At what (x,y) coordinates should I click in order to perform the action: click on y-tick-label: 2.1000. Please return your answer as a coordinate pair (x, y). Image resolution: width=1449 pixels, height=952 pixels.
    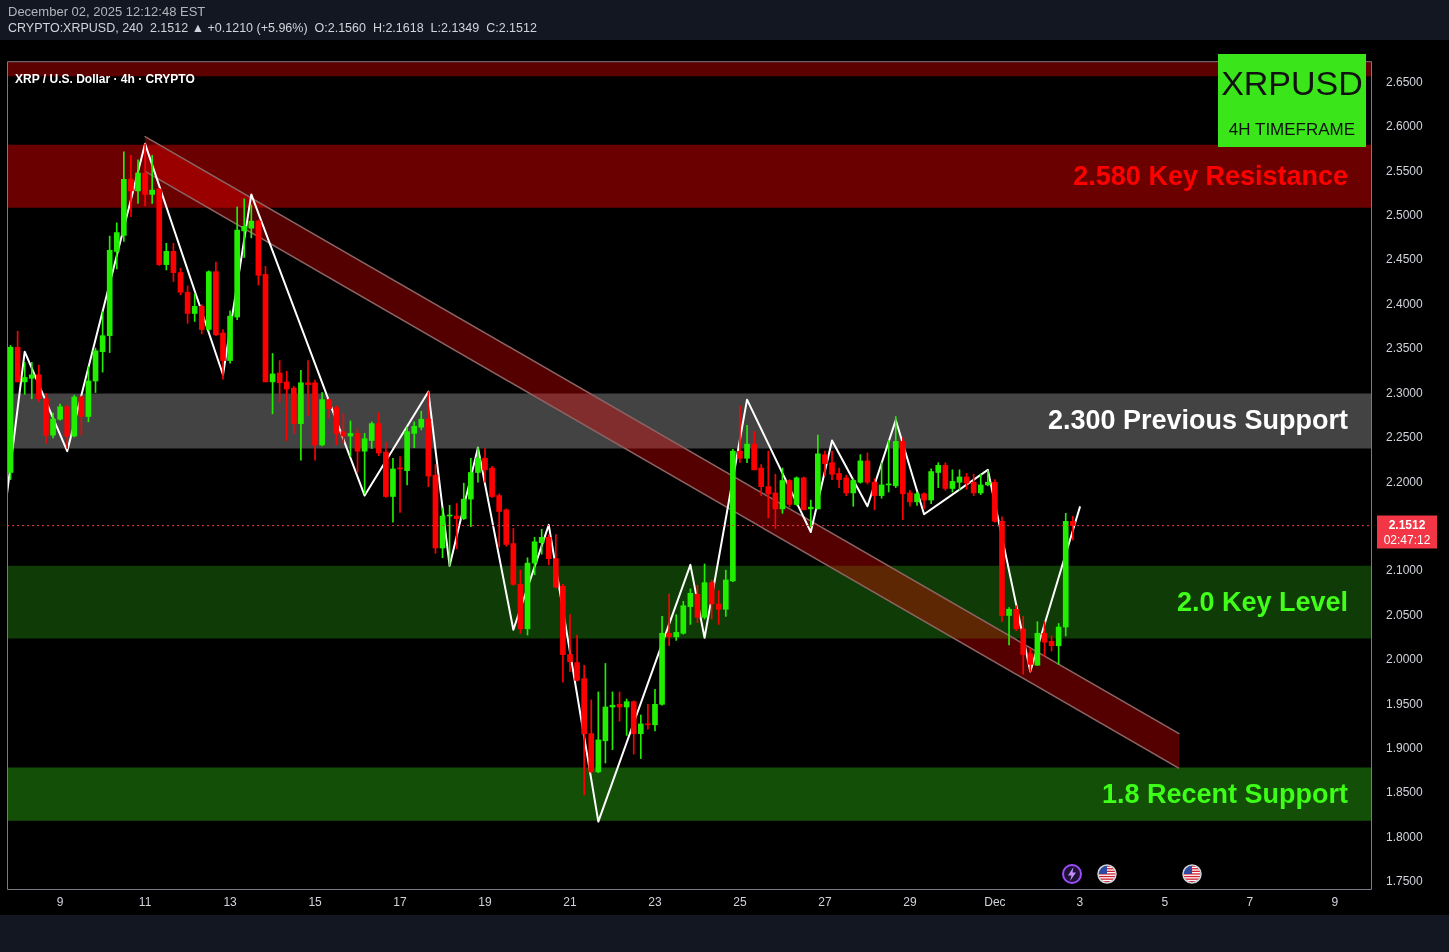
    Looking at the image, I should click on (1405, 570).